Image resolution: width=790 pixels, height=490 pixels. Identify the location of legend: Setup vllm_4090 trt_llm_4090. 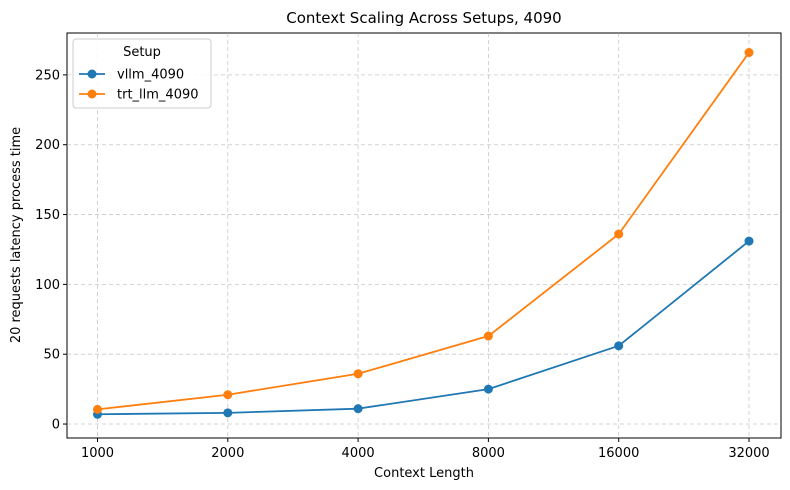
(142, 73).